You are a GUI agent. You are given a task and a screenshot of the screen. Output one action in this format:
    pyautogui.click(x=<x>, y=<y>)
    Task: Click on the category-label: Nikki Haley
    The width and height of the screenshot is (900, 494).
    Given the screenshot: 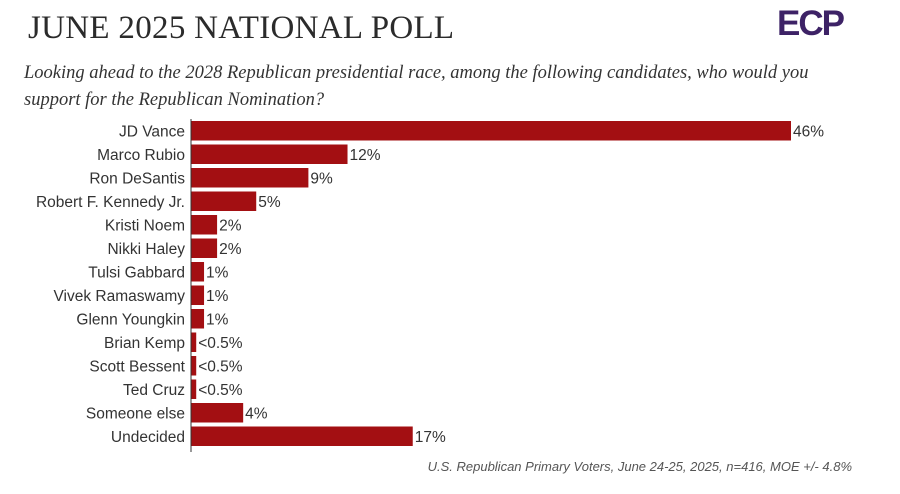 What is the action you would take?
    pyautogui.click(x=146, y=249)
    